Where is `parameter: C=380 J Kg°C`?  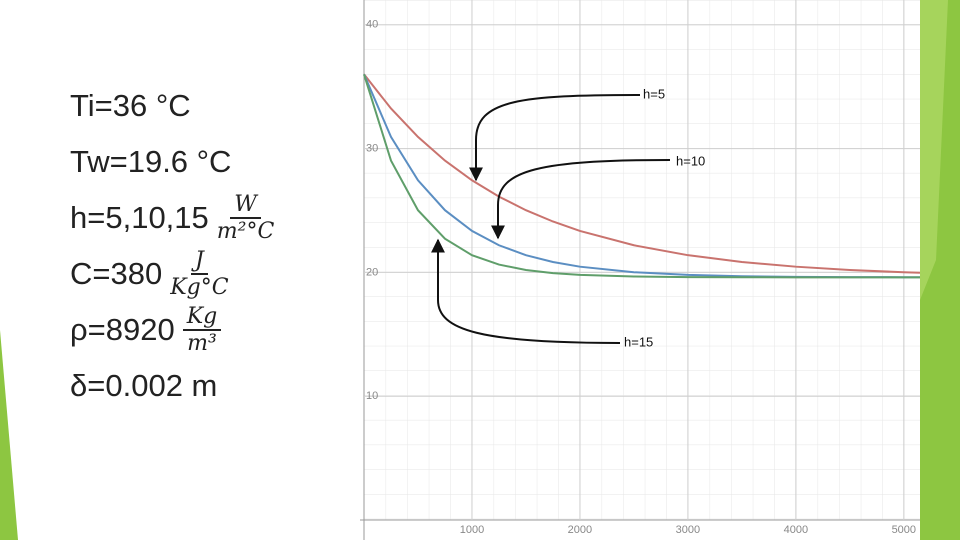 parameter: C=380 J Kg°C is located at coordinates (172, 274).